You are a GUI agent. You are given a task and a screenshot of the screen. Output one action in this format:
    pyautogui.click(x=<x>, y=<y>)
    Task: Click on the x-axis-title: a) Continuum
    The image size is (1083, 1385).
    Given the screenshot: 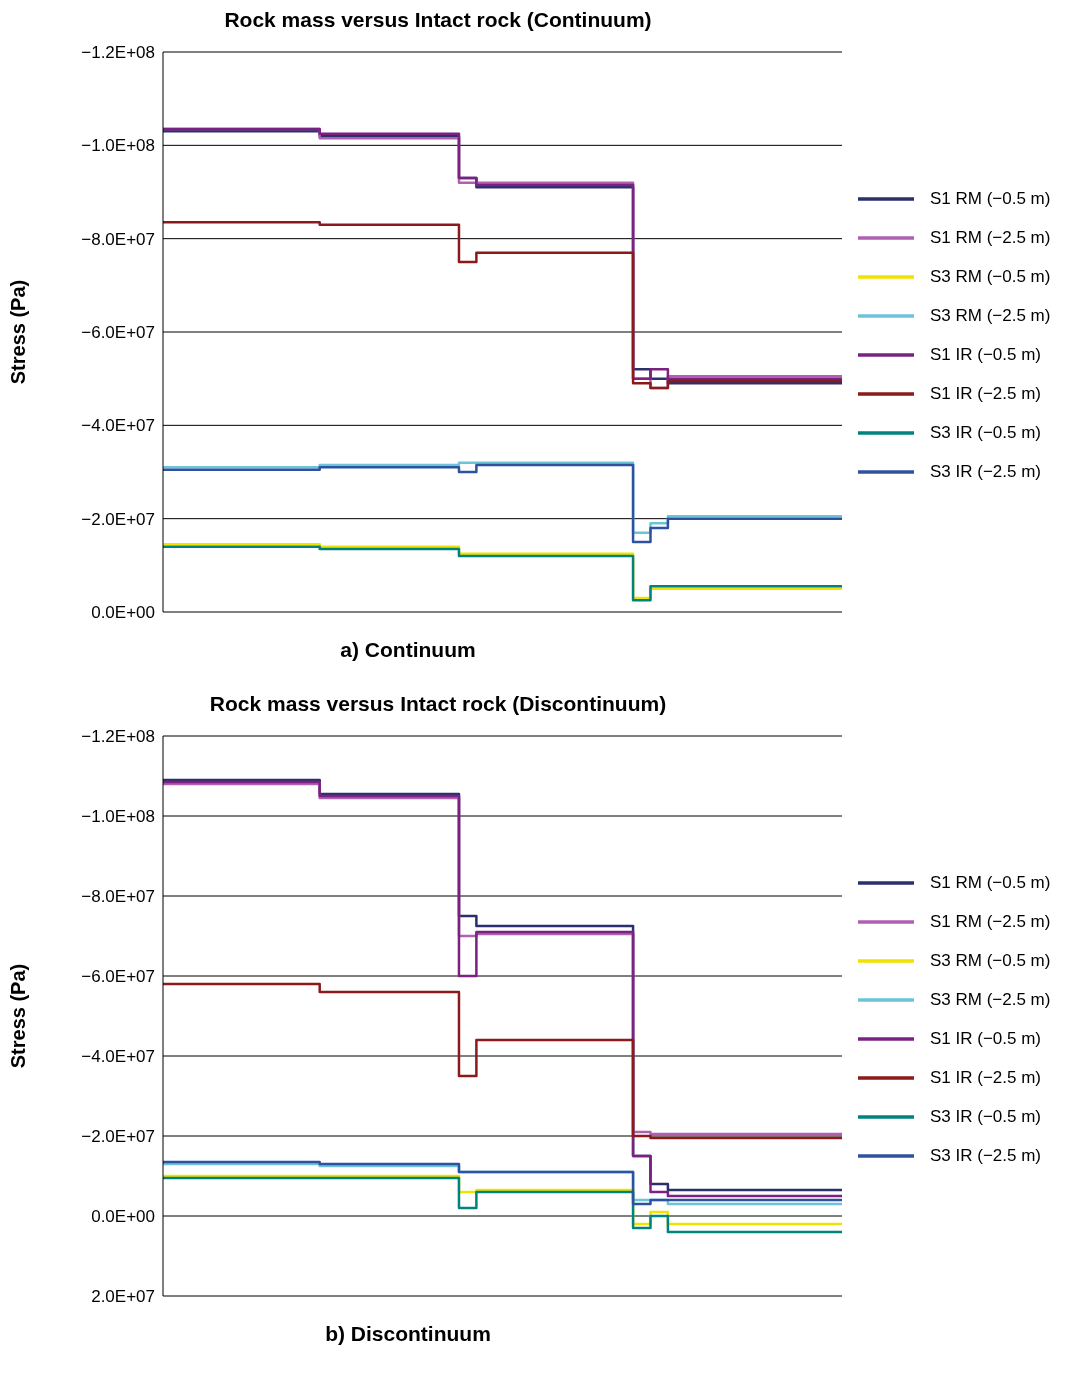 What is the action you would take?
    pyautogui.click(x=408, y=650)
    